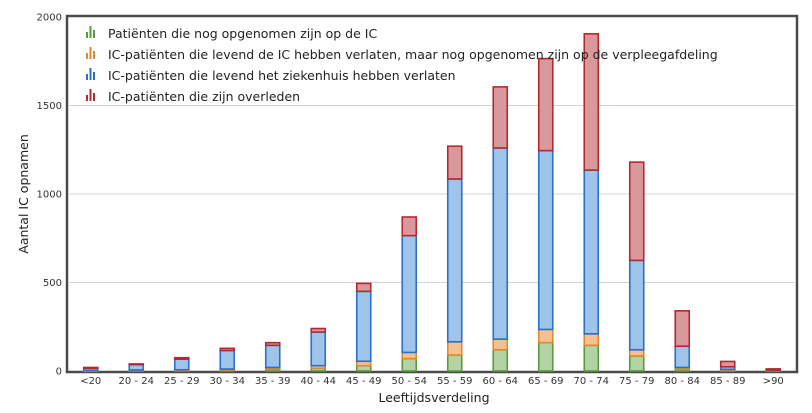 The image size is (812, 413). Describe the element at coordinates (204, 96) in the screenshot. I see `legend-label-series-3: IC-patiënten die zijn overleden` at that location.